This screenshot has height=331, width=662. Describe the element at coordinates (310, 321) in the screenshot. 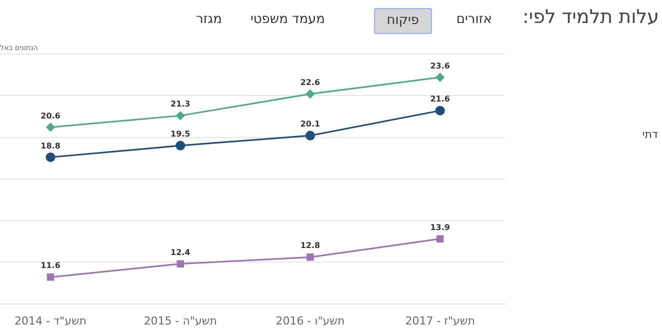

I see `x-tick-label: תשע"ו - 2016` at that location.